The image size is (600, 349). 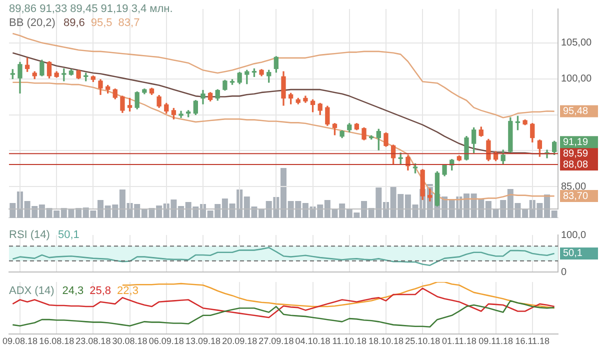 What do you see at coordinates (203, 341) in the screenshot?
I see `x-tick-label: 13.09.18` at bounding box center [203, 341].